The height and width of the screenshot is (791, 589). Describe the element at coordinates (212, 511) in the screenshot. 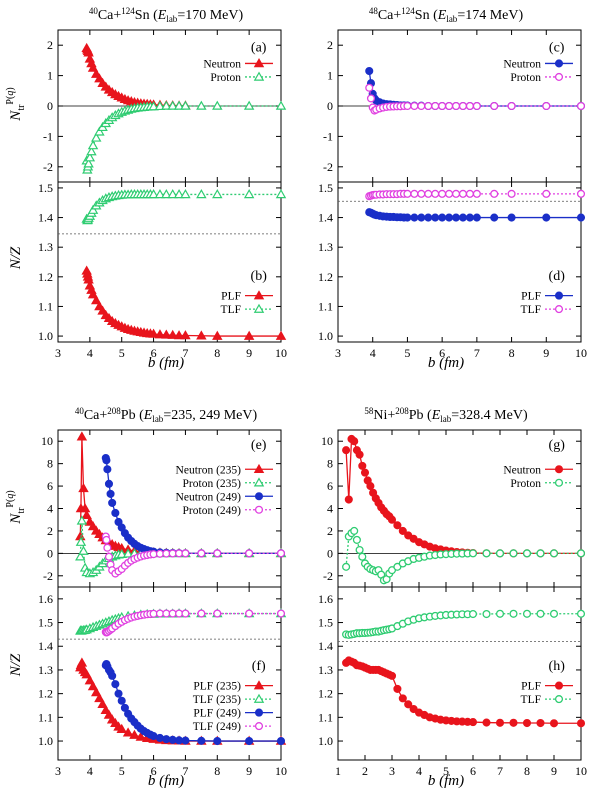

I see `legend-label: Proton (249)` at that location.